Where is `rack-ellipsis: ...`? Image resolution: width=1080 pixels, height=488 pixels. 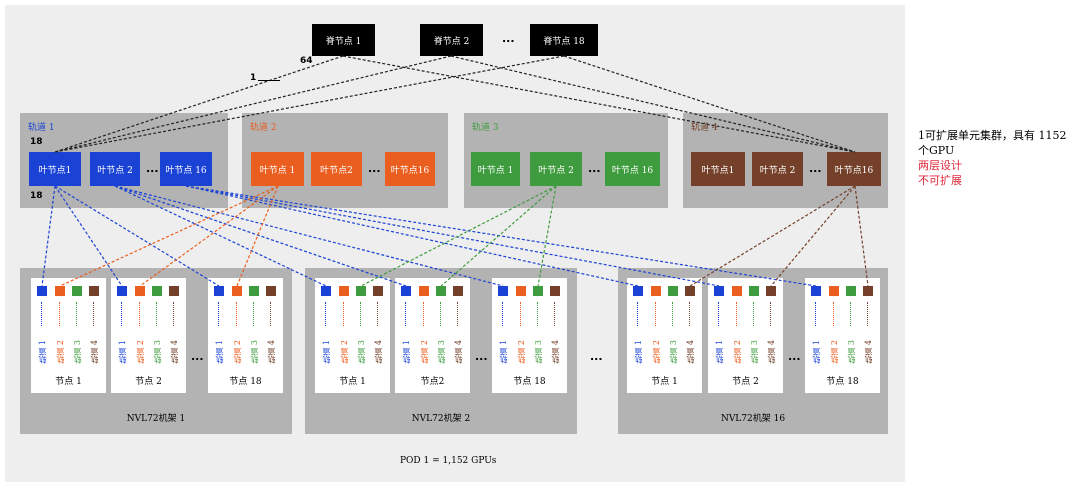
rack-ellipsis: ... is located at coordinates (596, 356).